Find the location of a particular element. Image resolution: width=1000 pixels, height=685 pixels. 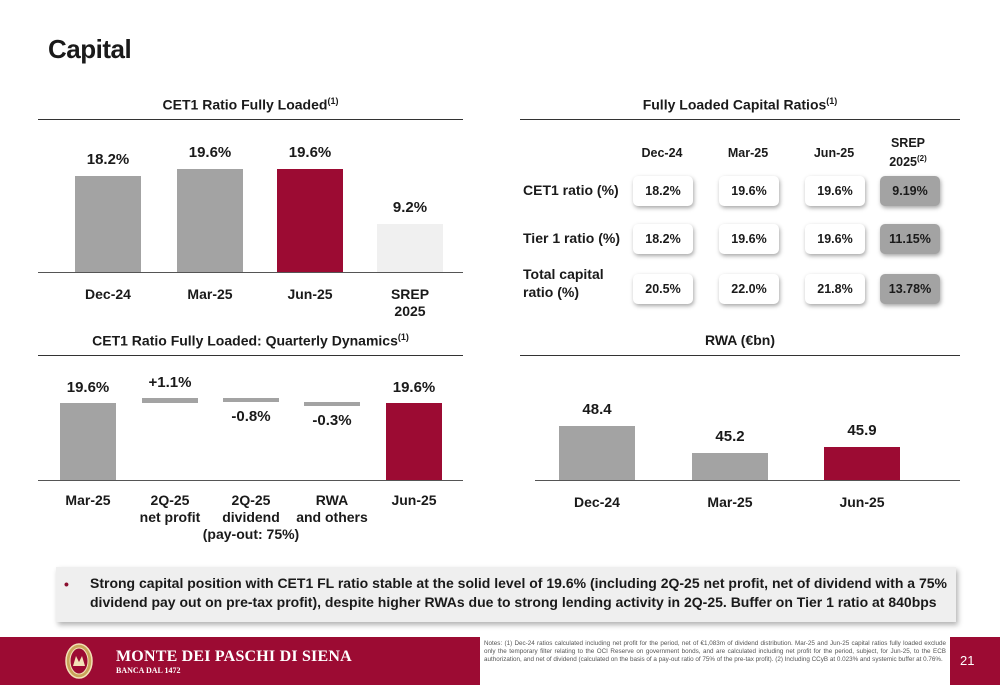

rwa-value-label-0: 48.4 is located at coordinates (597, 409).